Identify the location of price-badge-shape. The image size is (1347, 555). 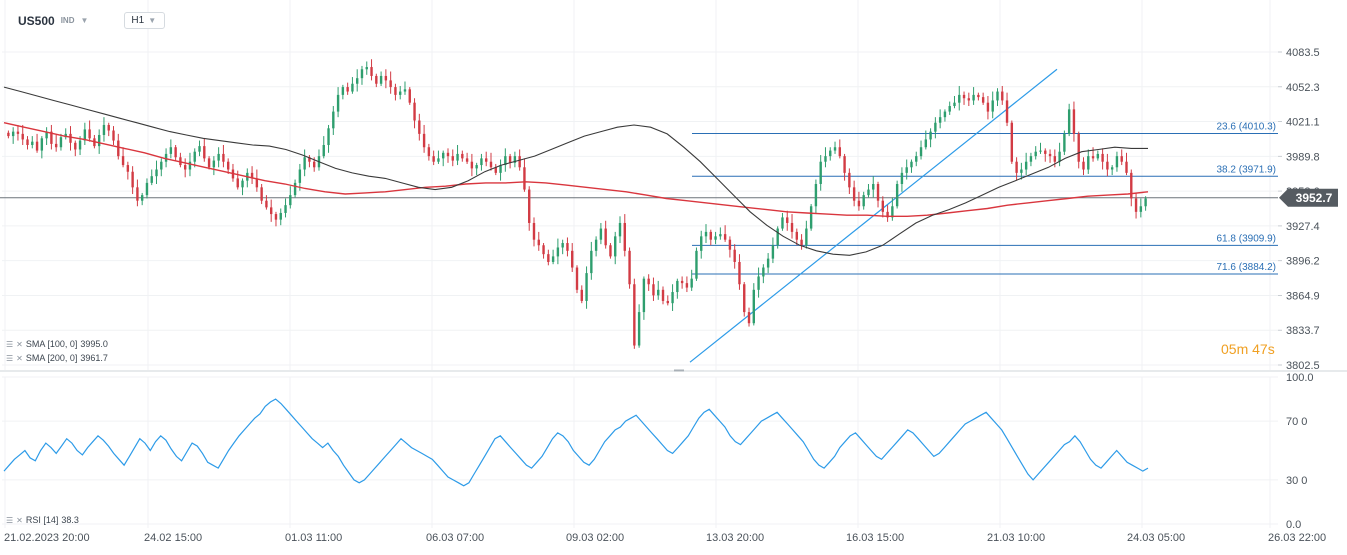
(1308, 197).